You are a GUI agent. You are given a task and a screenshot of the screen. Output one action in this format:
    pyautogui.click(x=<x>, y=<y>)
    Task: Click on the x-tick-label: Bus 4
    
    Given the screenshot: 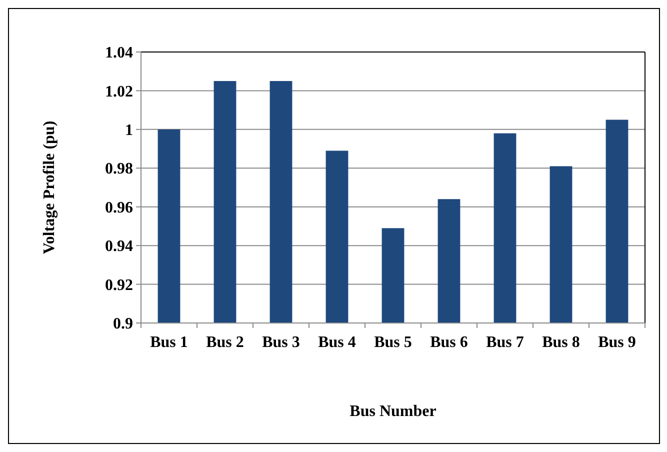 What is the action you would take?
    pyautogui.click(x=337, y=342)
    